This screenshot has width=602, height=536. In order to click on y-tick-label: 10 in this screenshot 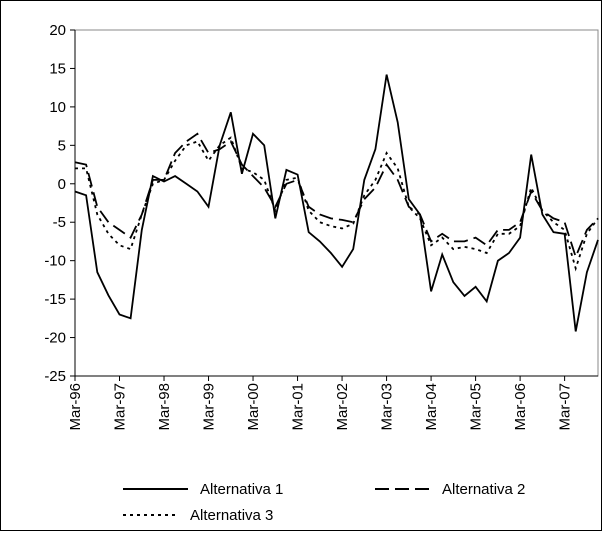, I will do `click(57, 107)`.